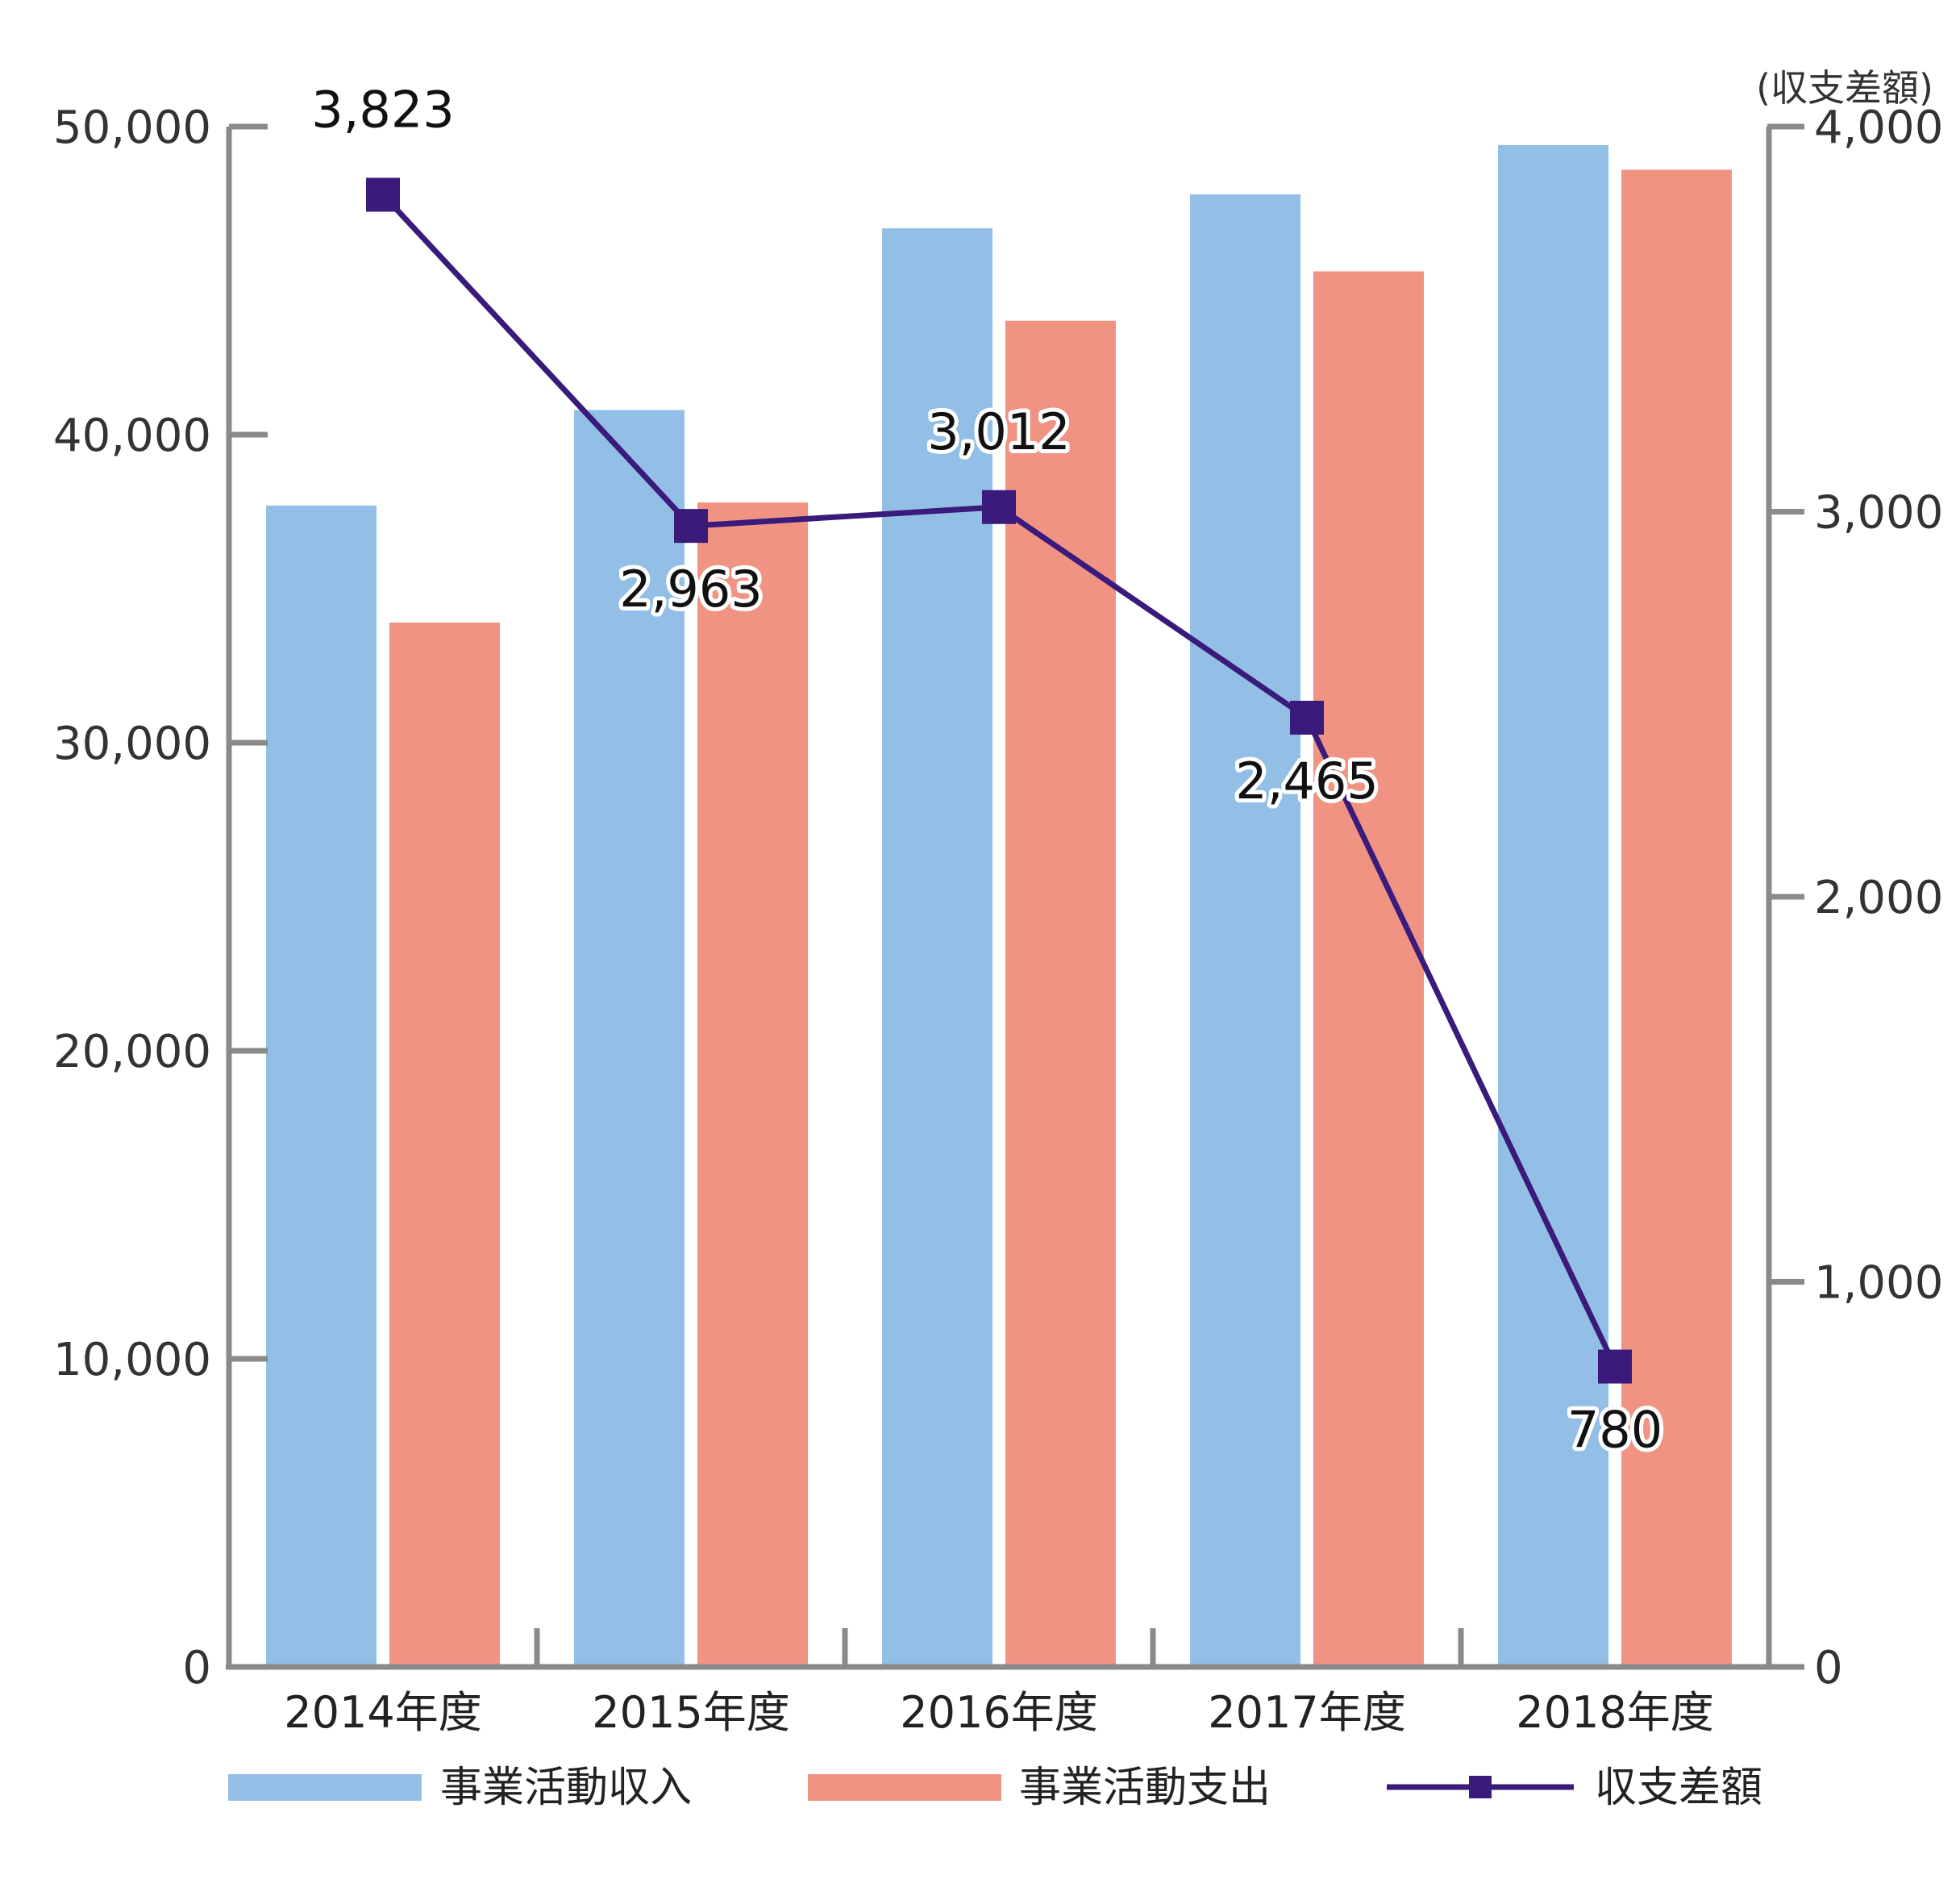  What do you see at coordinates (1306, 1713) in the screenshot?
I see `category-label: 2017年度` at bounding box center [1306, 1713].